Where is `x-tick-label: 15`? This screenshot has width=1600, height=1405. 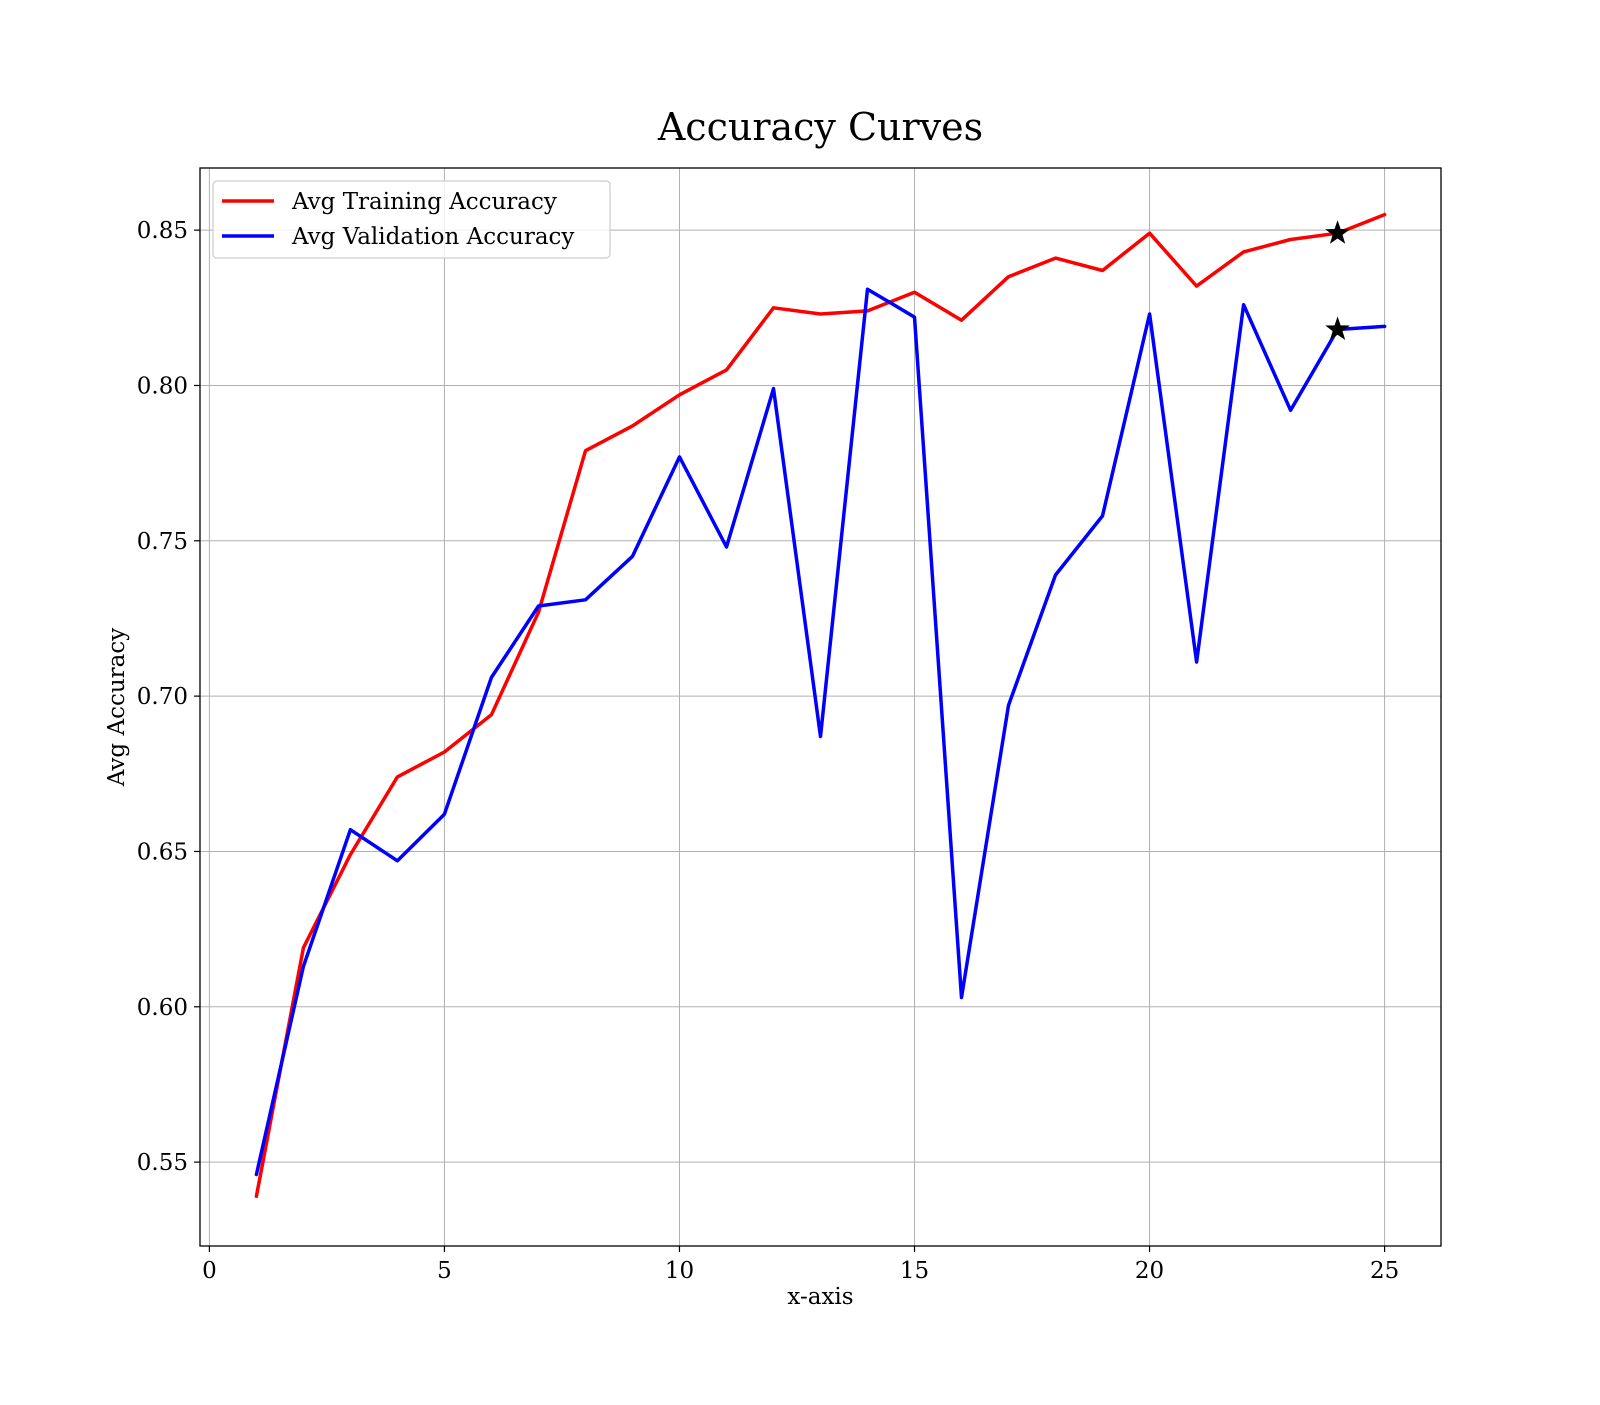 x-tick-label: 15 is located at coordinates (914, 1271).